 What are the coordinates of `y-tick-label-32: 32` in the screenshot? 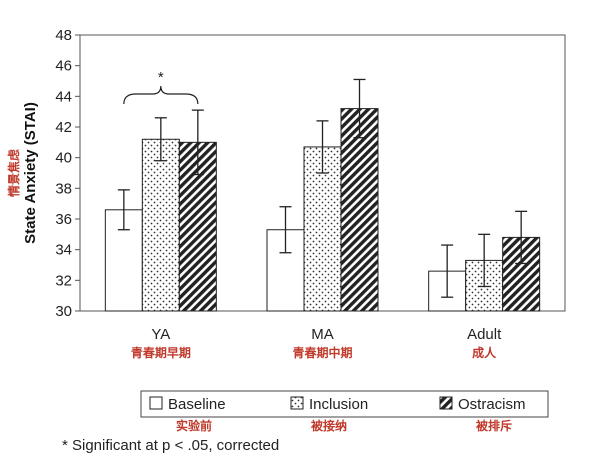 It's located at (63, 280).